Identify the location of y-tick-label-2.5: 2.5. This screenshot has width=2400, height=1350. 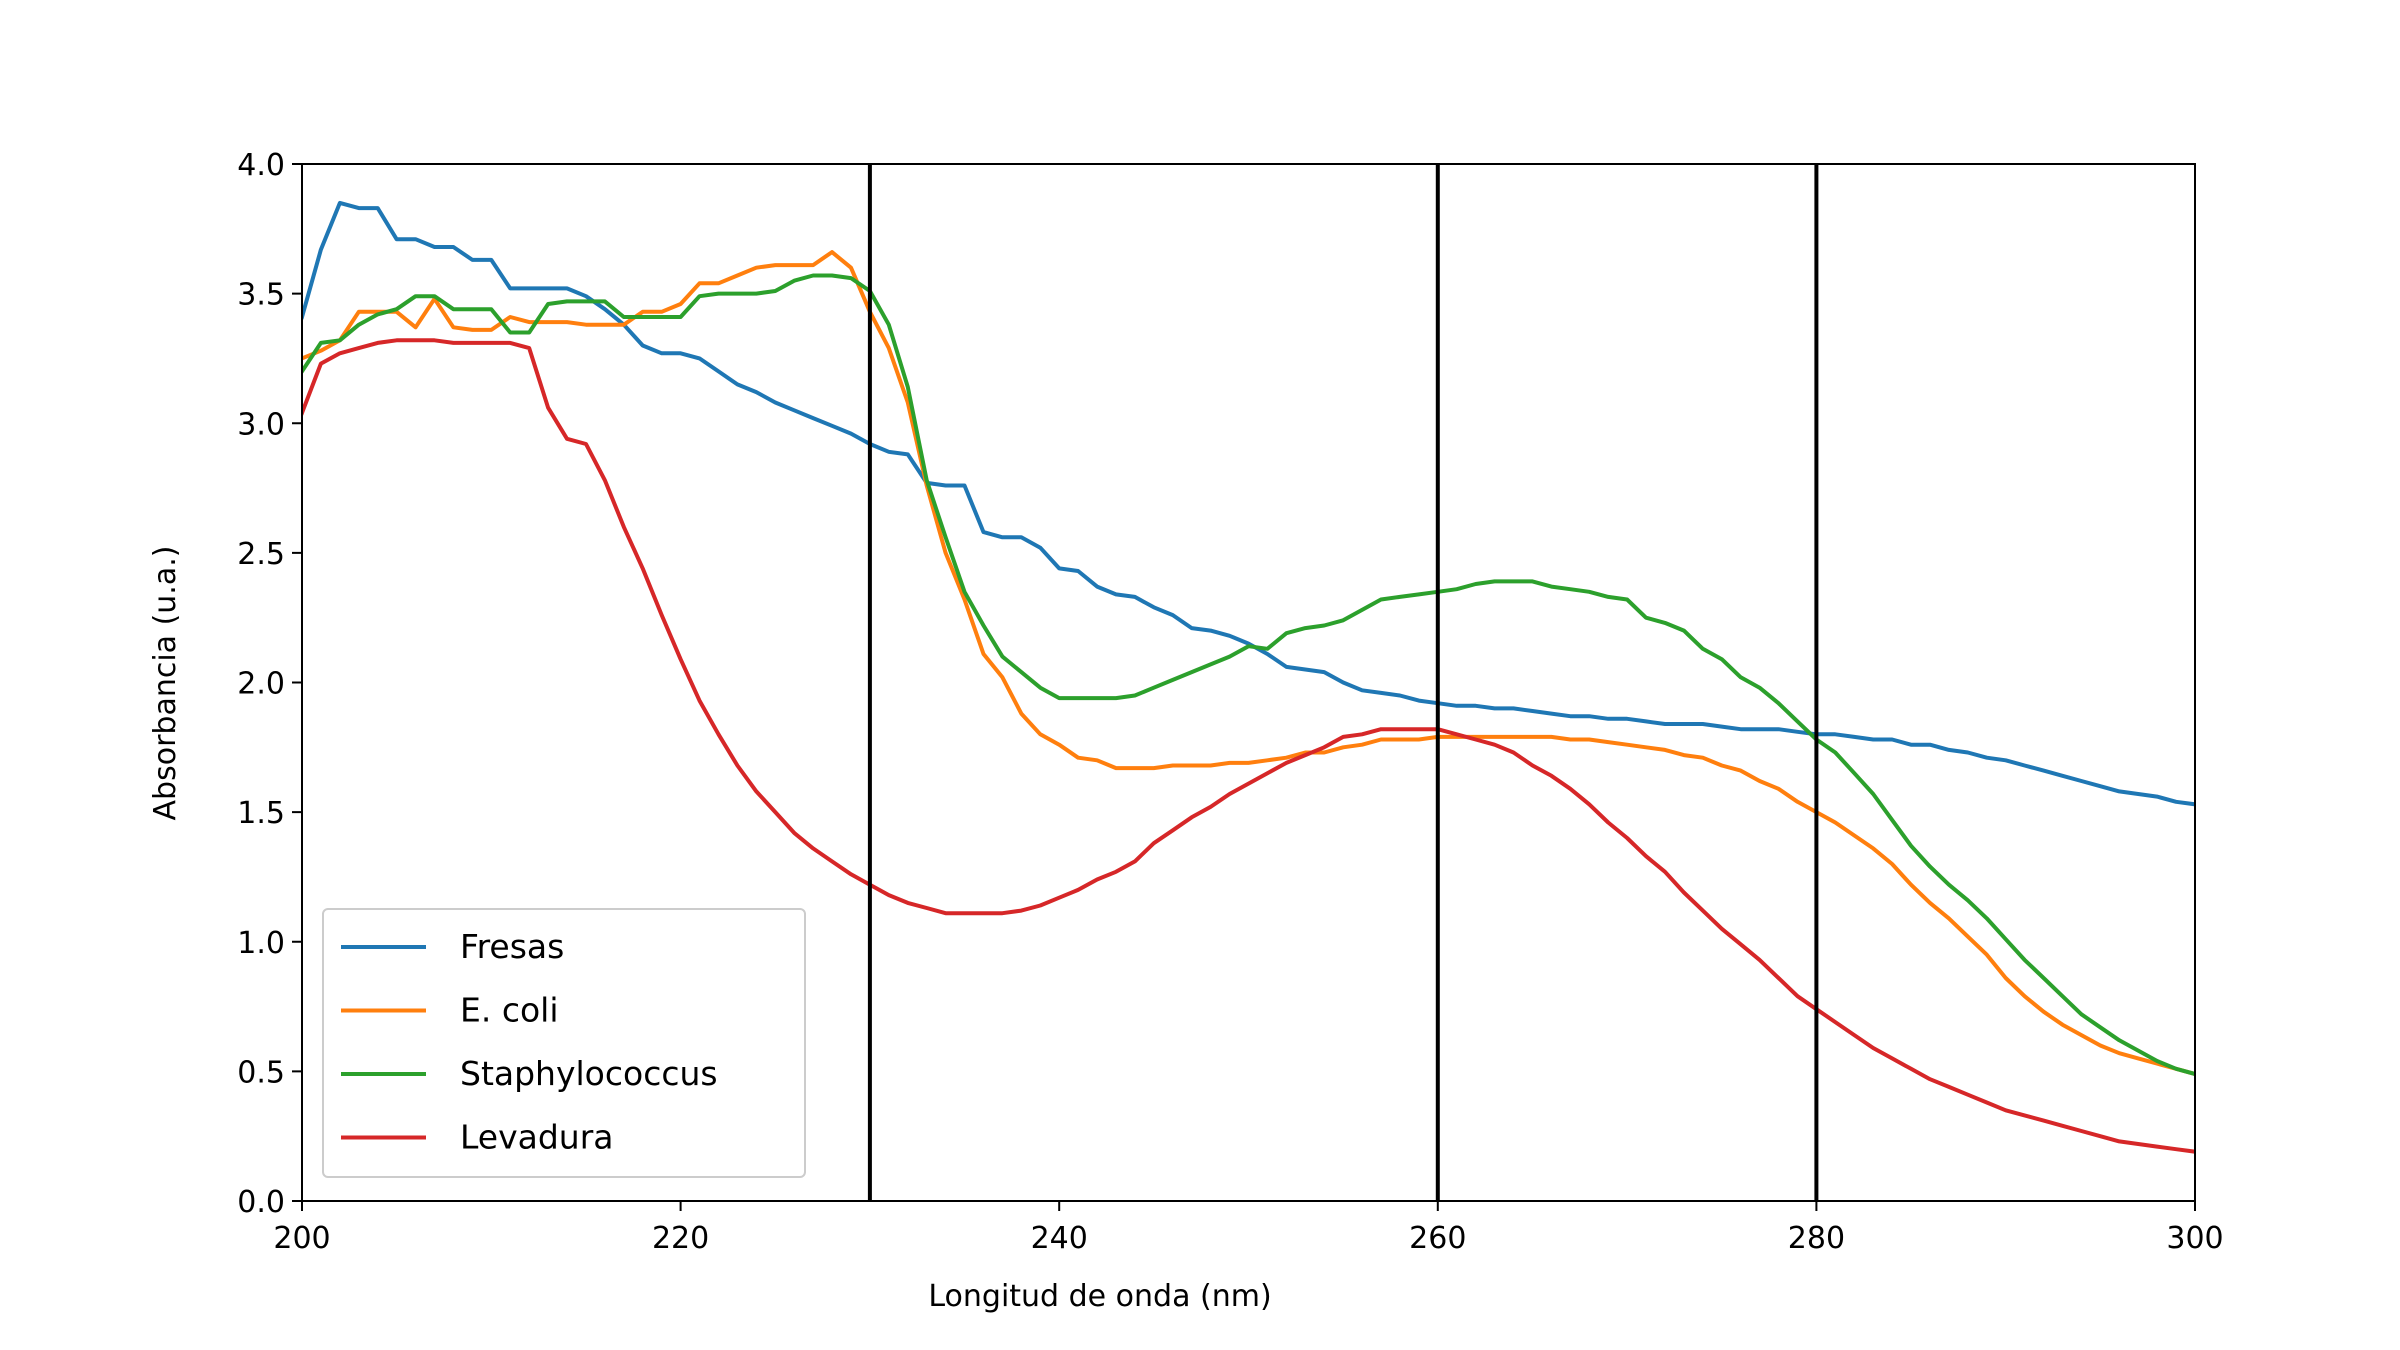
(261, 554).